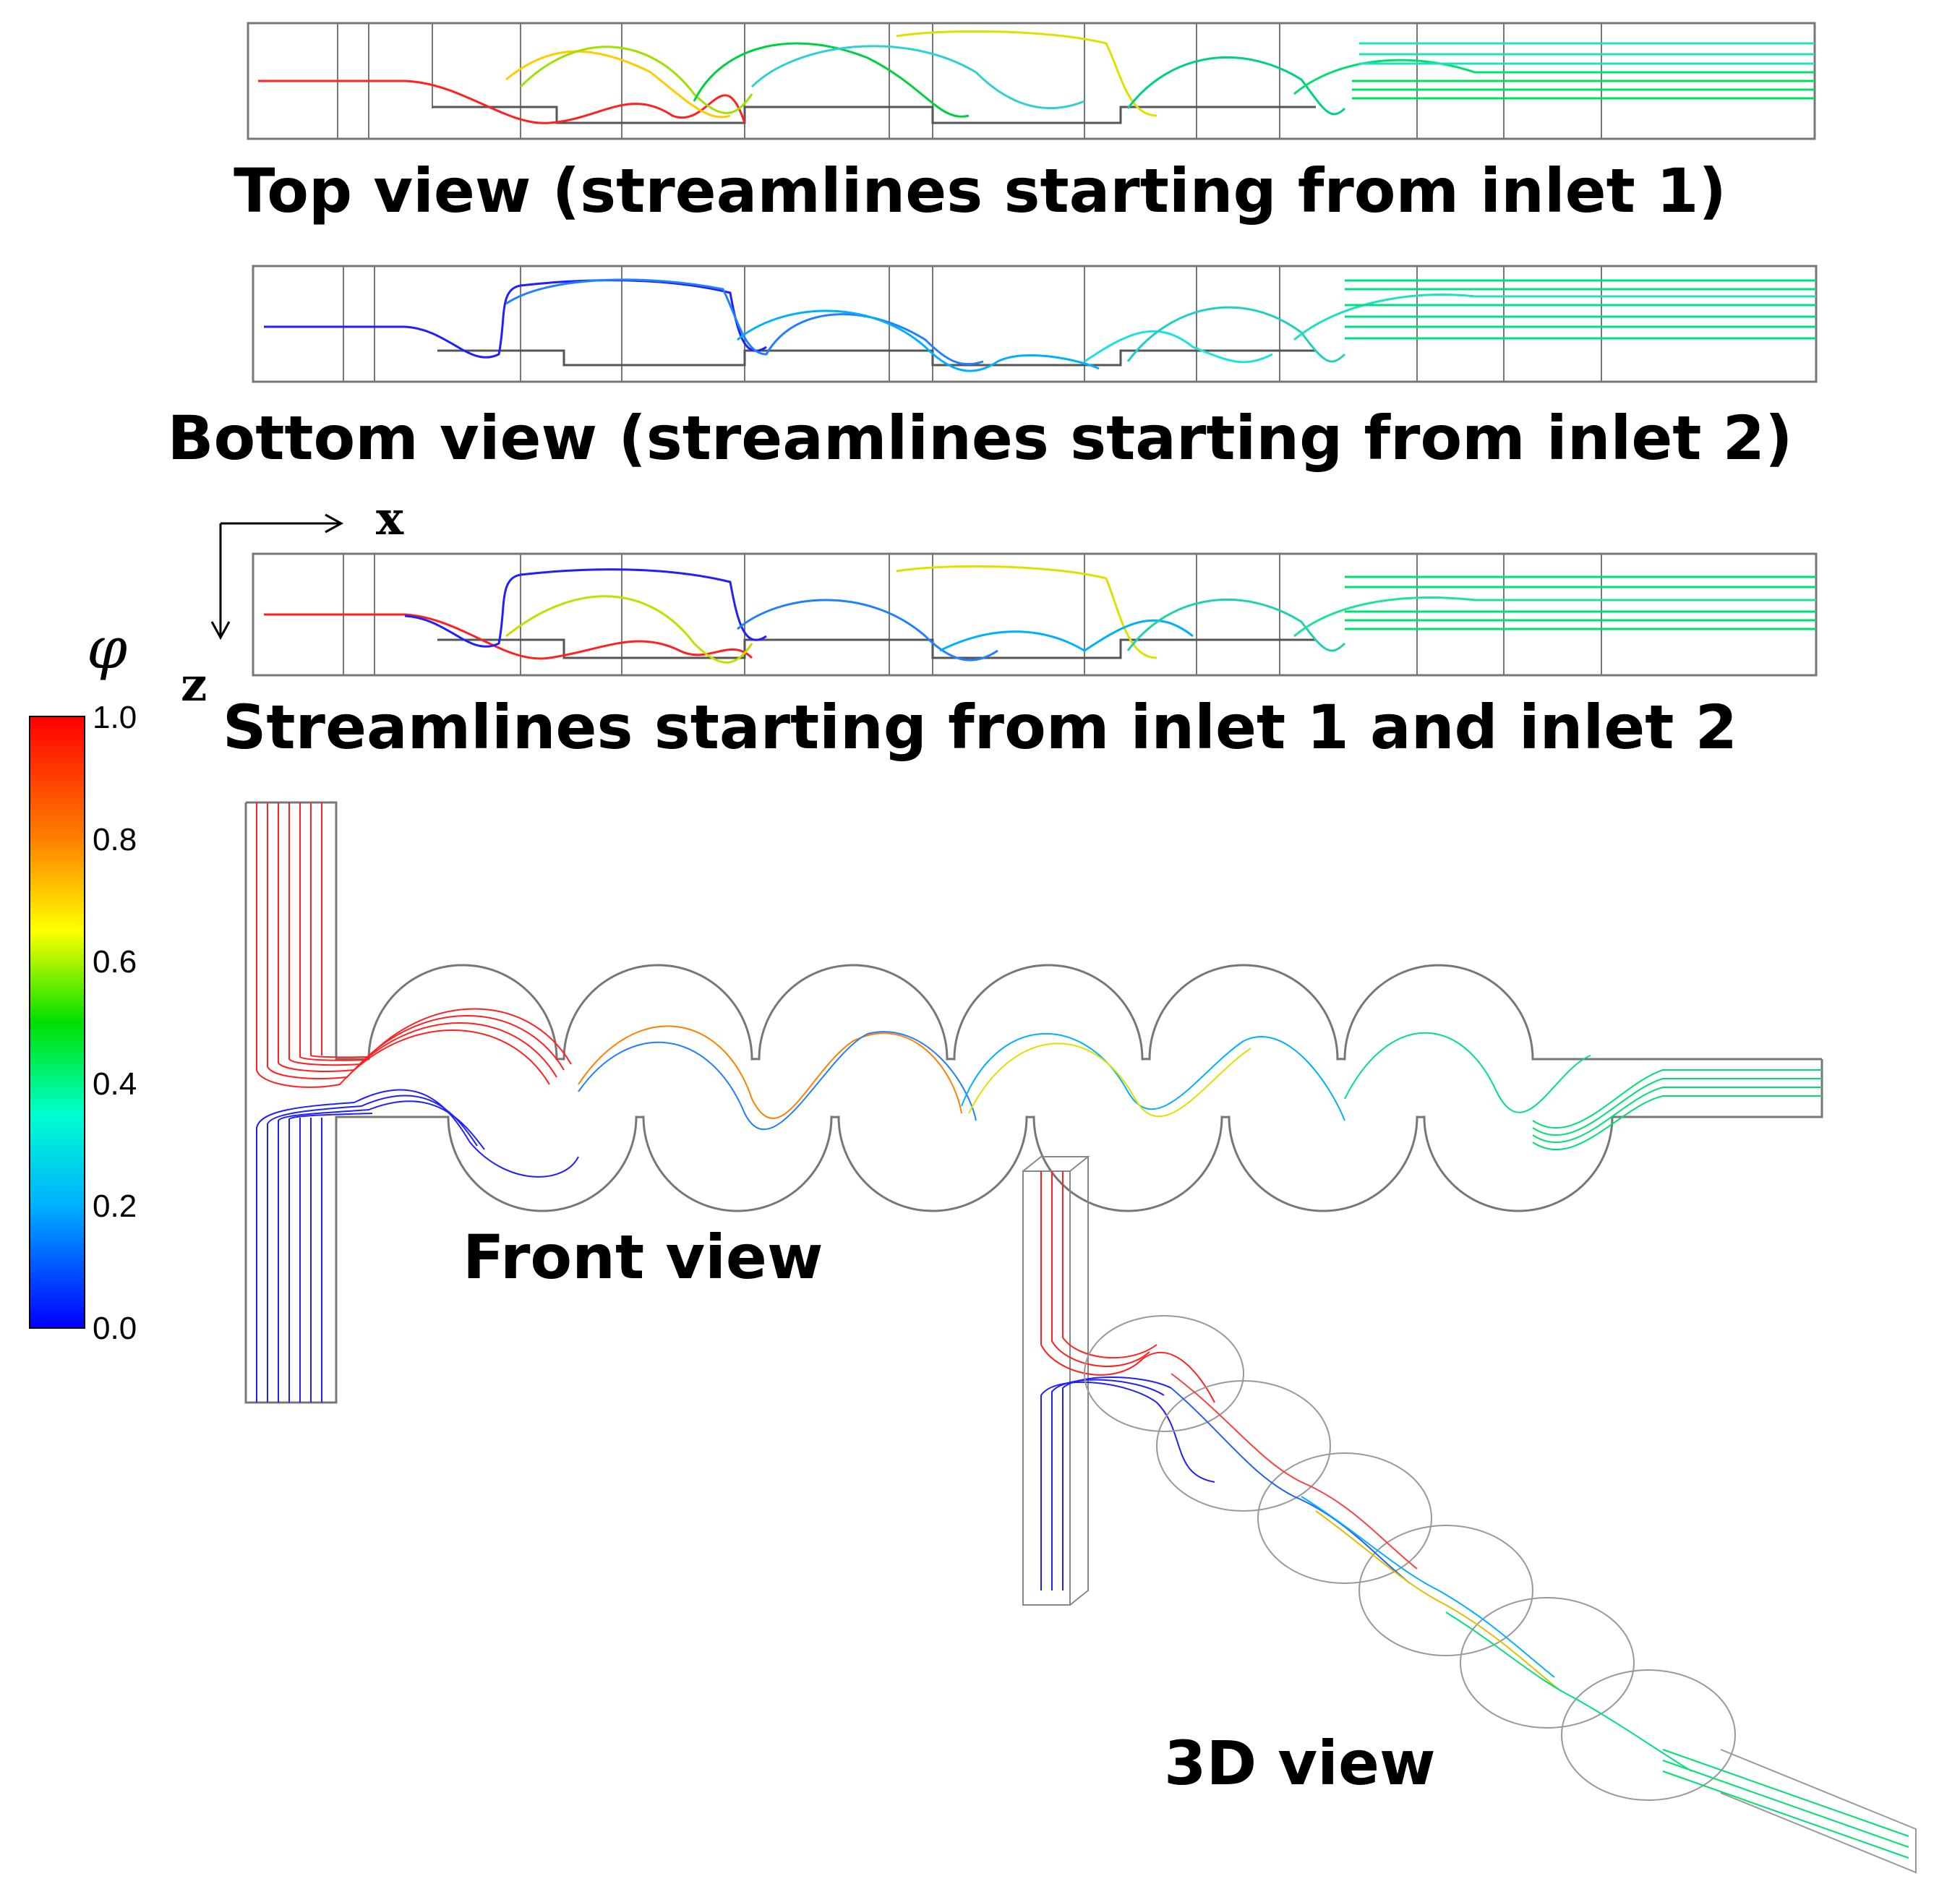 The width and height of the screenshot is (1960, 1884). Describe the element at coordinates (115, 1084) in the screenshot. I see `colorbar-tick: 0.4` at that location.